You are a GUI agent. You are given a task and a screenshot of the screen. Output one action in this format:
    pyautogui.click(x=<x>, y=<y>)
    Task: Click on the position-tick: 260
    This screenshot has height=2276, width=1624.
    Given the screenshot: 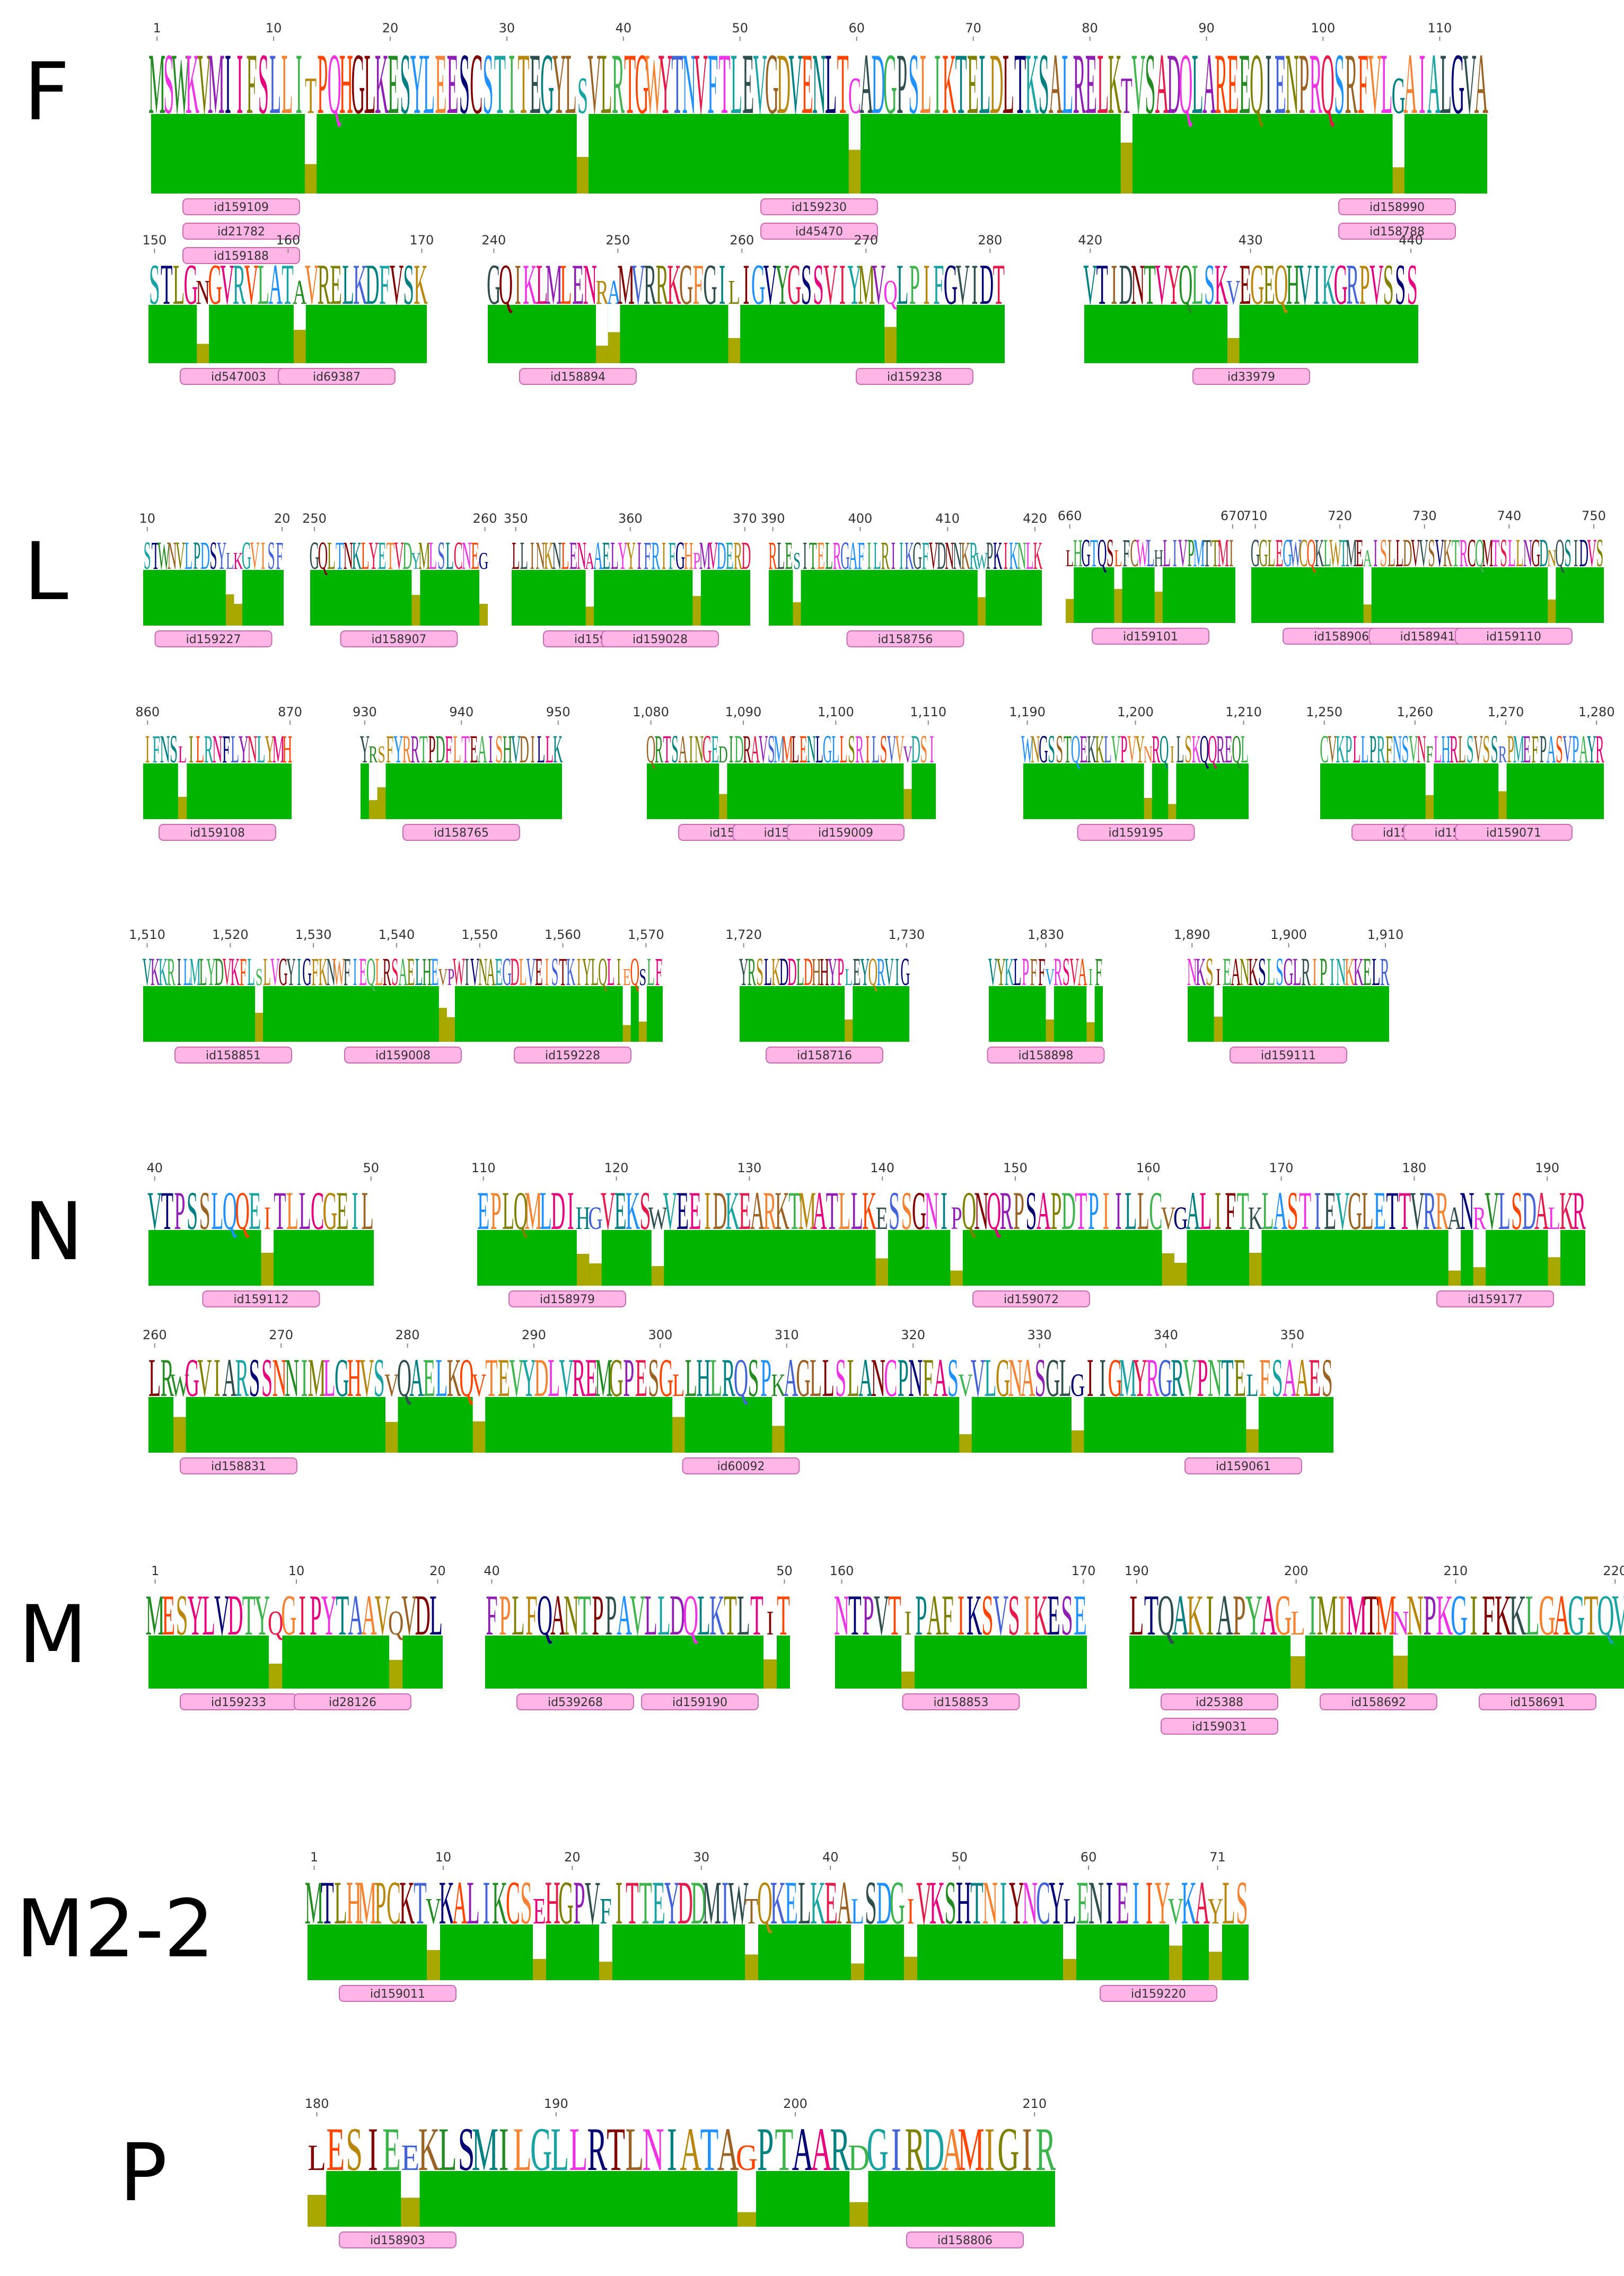 What is the action you would take?
    pyautogui.click(x=155, y=1335)
    